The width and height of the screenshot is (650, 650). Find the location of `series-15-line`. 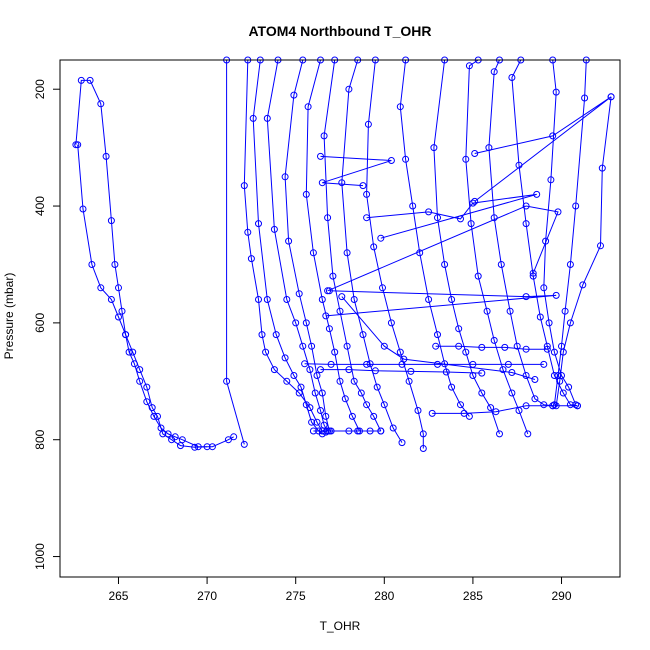

series-15-line is located at coordinates (520, 233).